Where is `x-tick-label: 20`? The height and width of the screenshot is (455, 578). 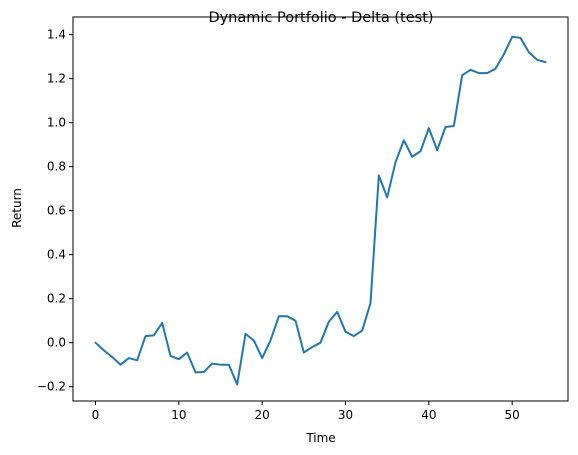
x-tick-label: 20 is located at coordinates (262, 415).